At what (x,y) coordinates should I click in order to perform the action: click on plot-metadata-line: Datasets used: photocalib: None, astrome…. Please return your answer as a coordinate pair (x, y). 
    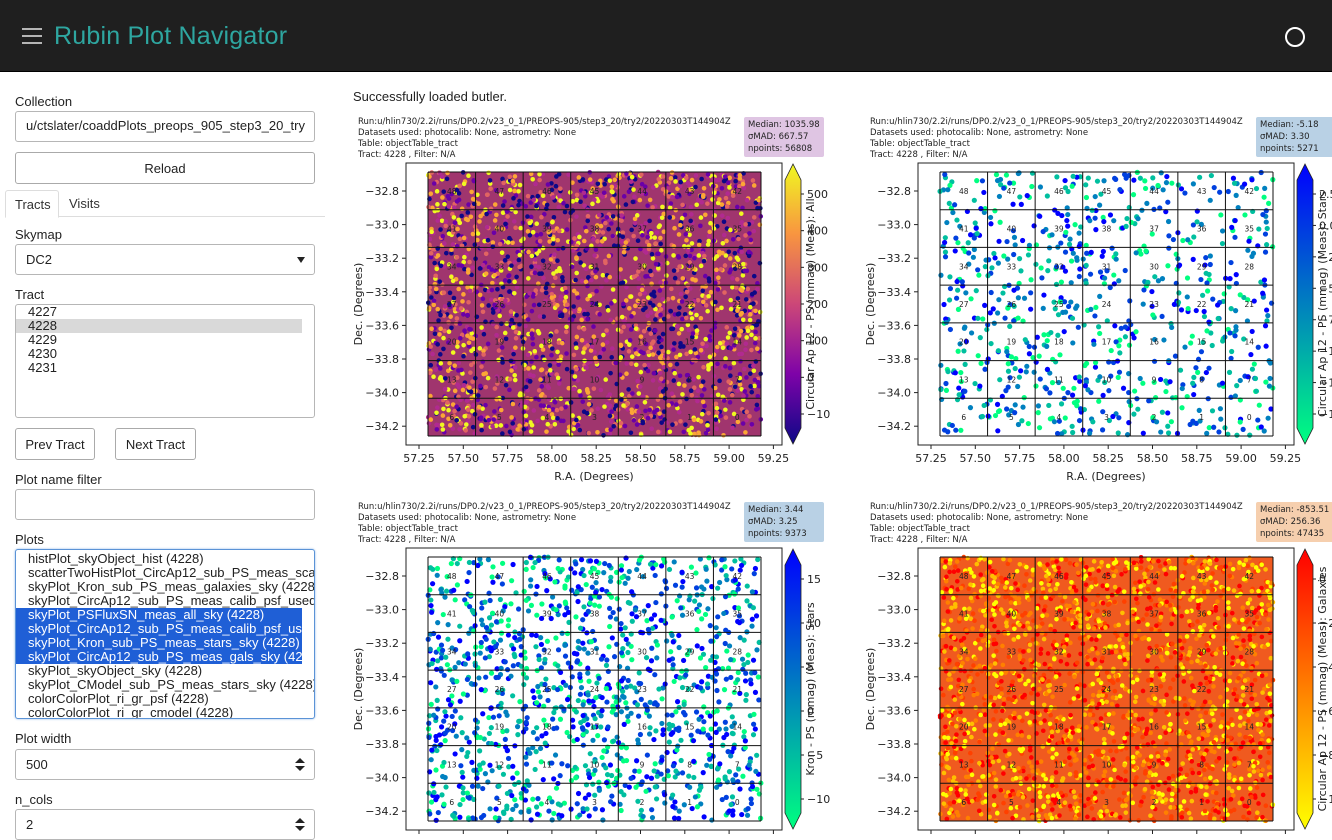
    Looking at the image, I should click on (467, 518).